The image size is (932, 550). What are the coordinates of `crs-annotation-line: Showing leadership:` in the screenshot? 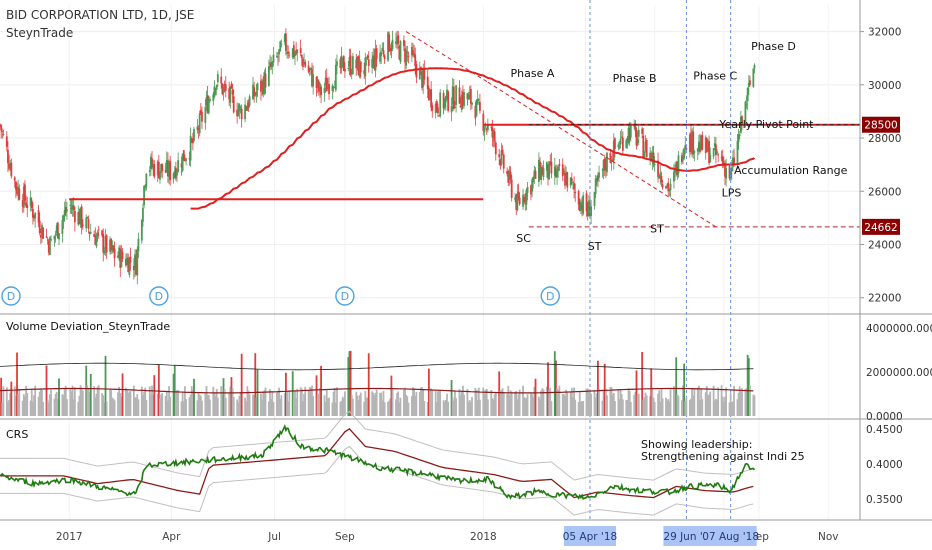 It's located at (696, 444).